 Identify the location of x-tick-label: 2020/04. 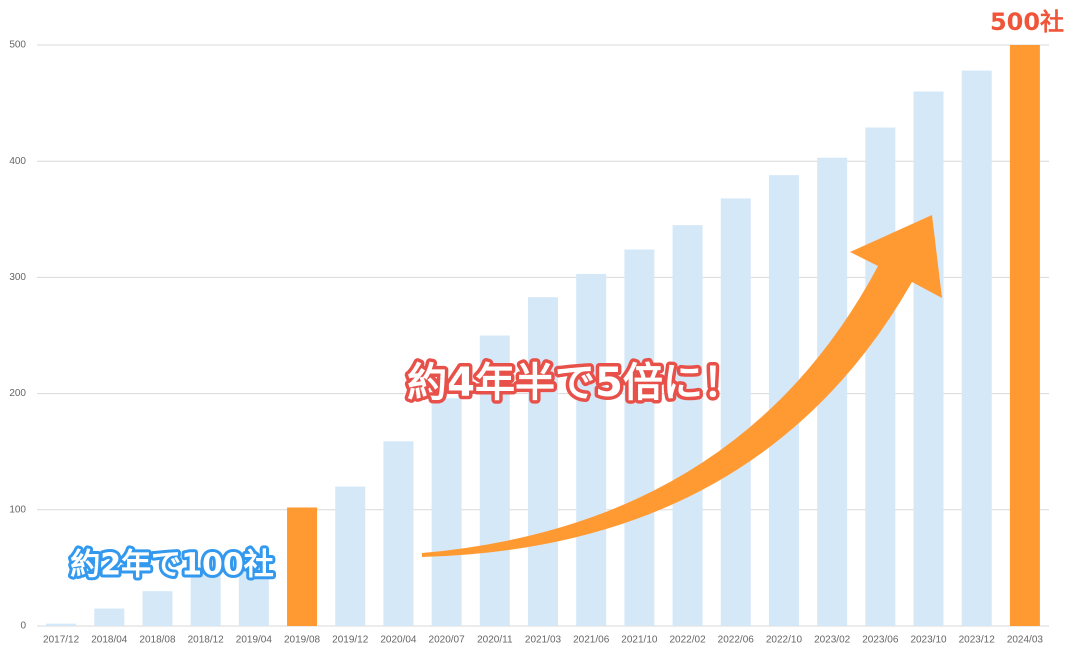
(398, 640).